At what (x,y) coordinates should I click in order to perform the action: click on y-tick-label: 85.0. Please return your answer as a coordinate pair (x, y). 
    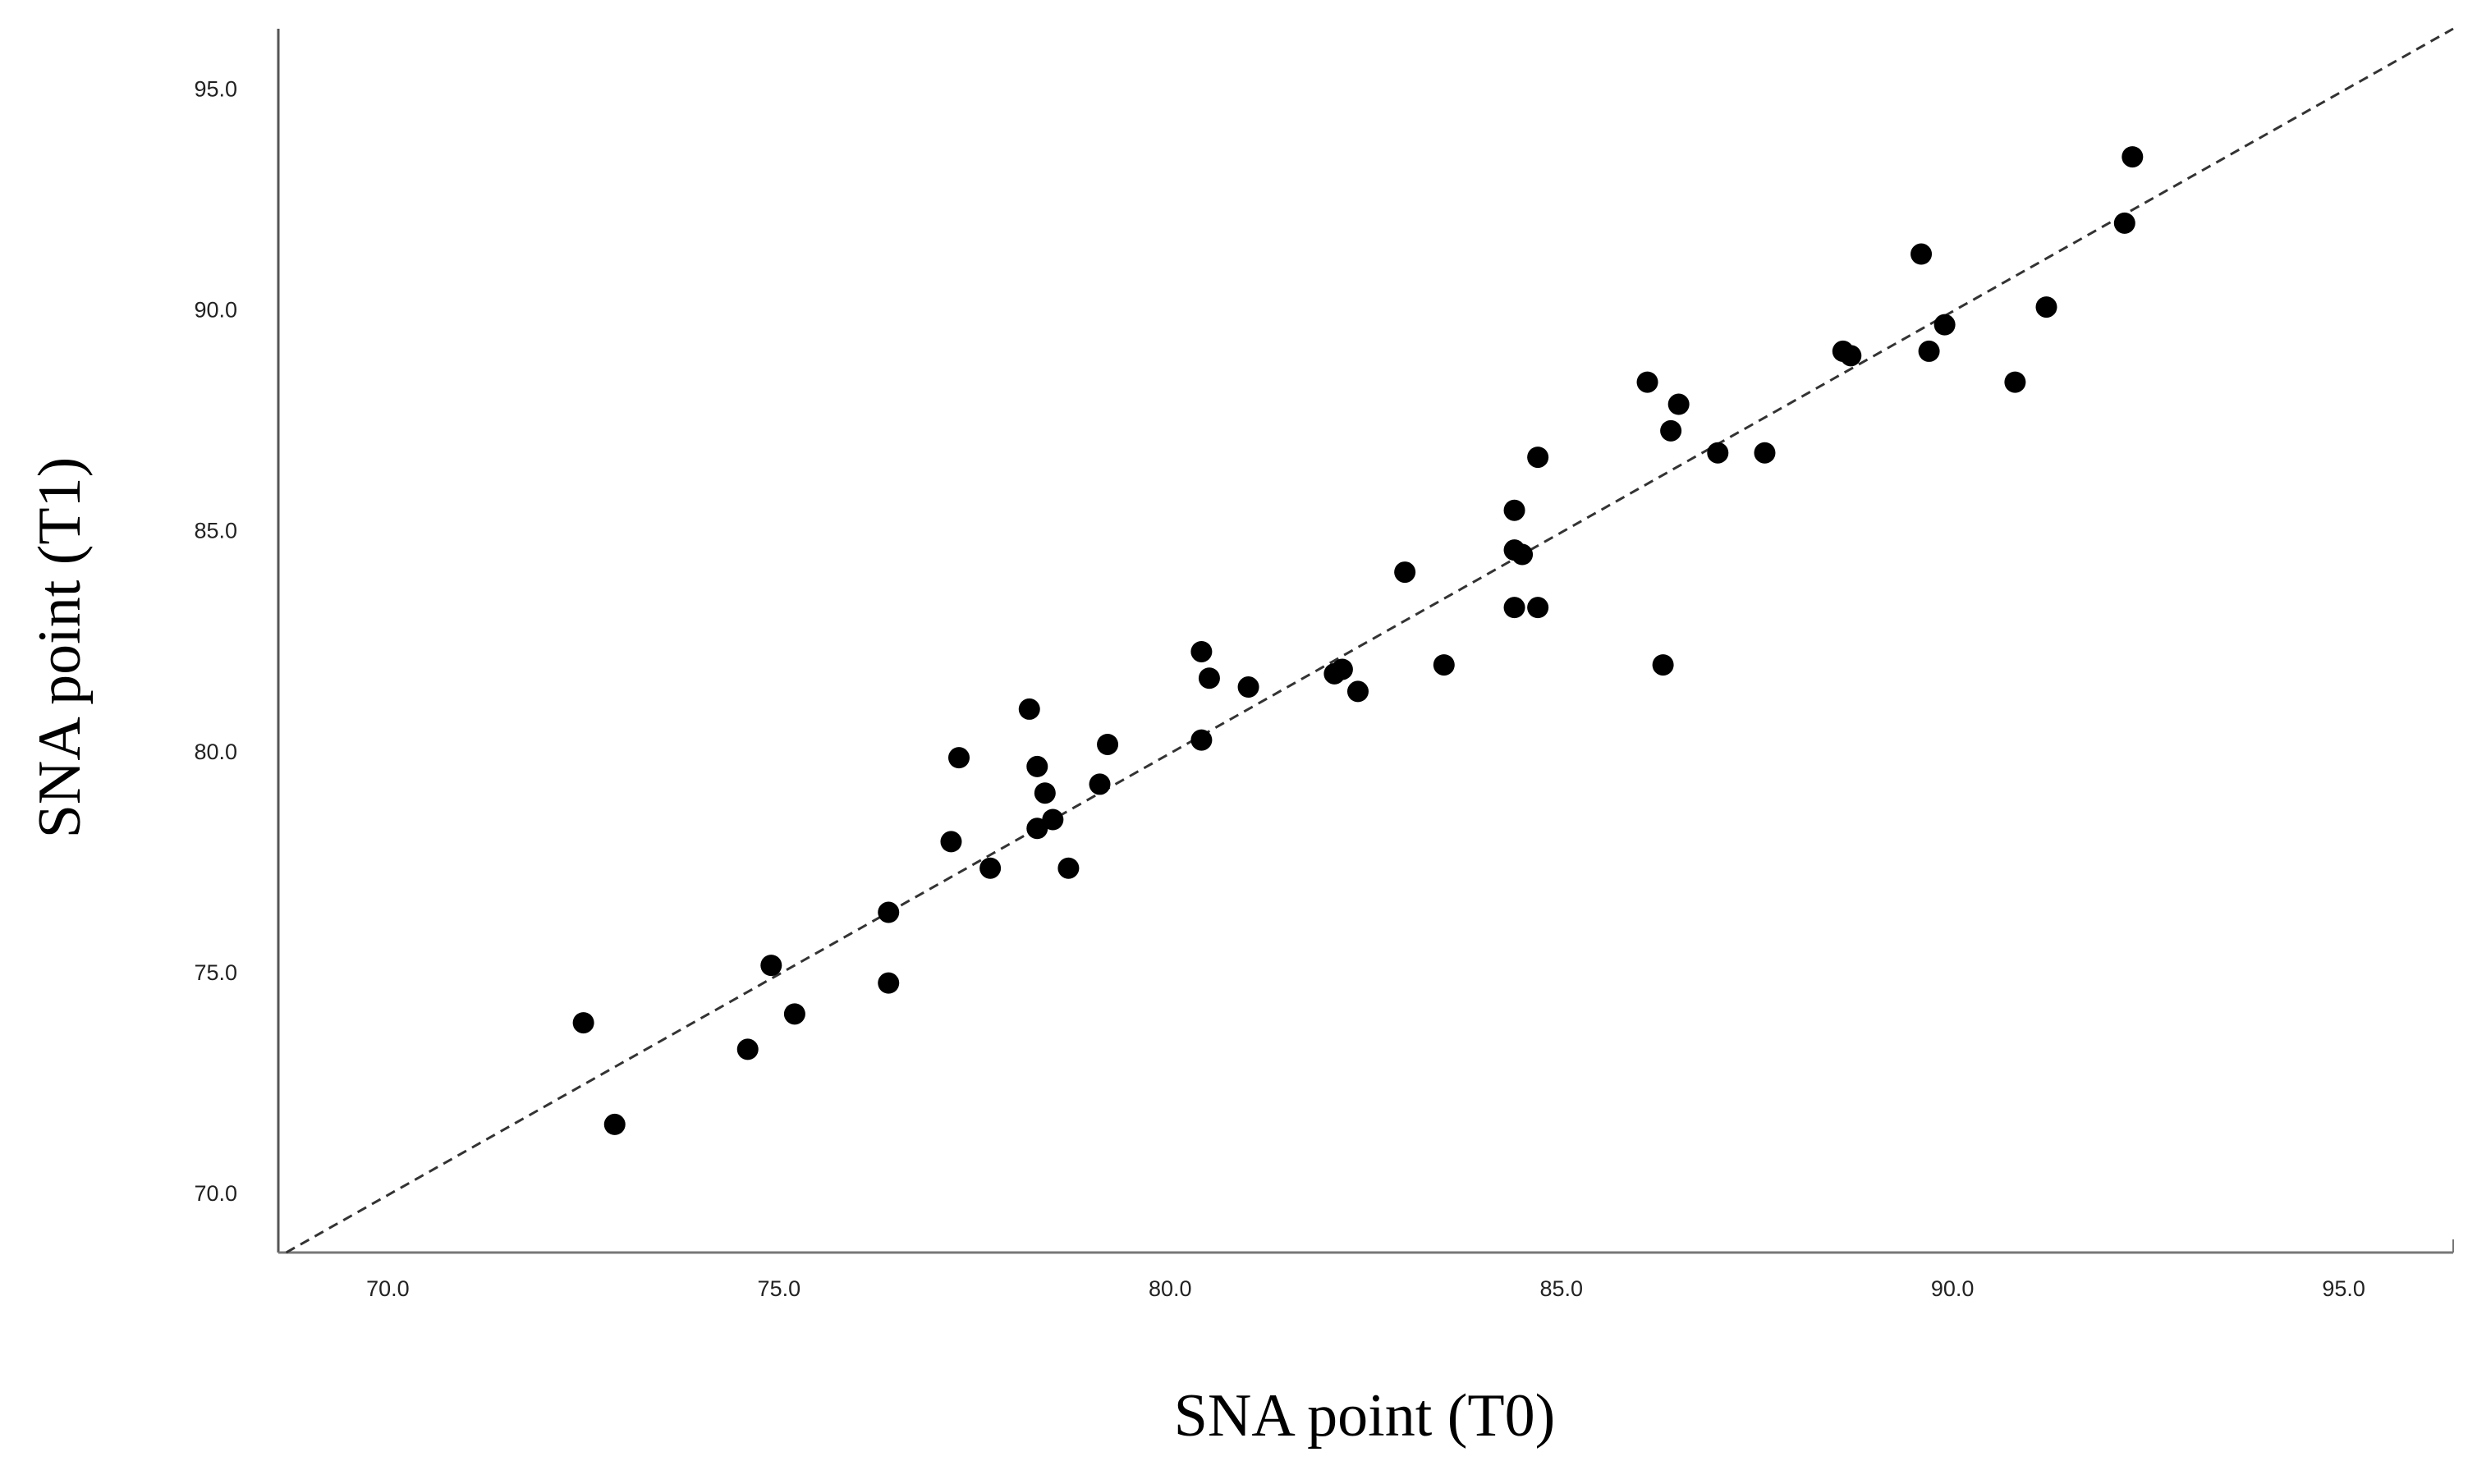
    Looking at the image, I should click on (215, 531).